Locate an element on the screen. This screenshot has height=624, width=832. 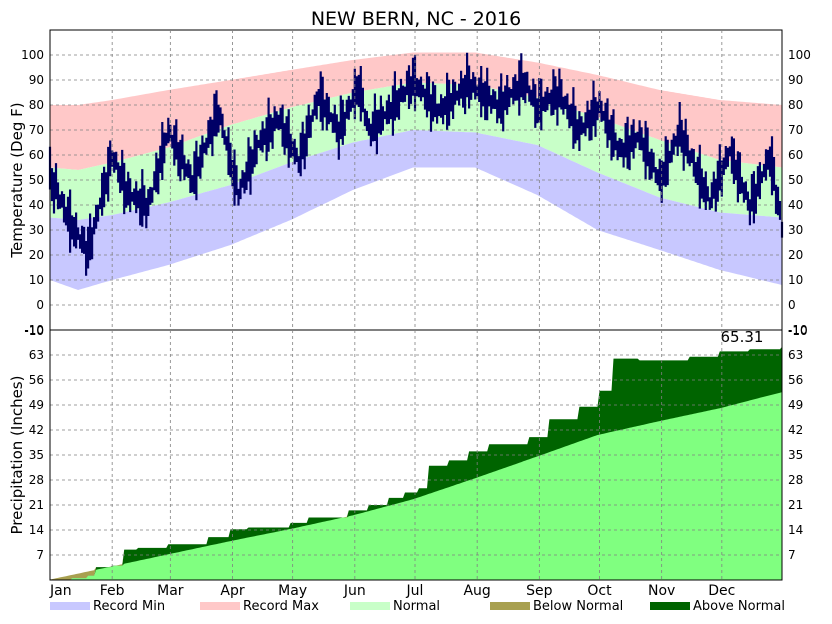
temperature-tick-label-left: 70 is located at coordinates (36, 130).